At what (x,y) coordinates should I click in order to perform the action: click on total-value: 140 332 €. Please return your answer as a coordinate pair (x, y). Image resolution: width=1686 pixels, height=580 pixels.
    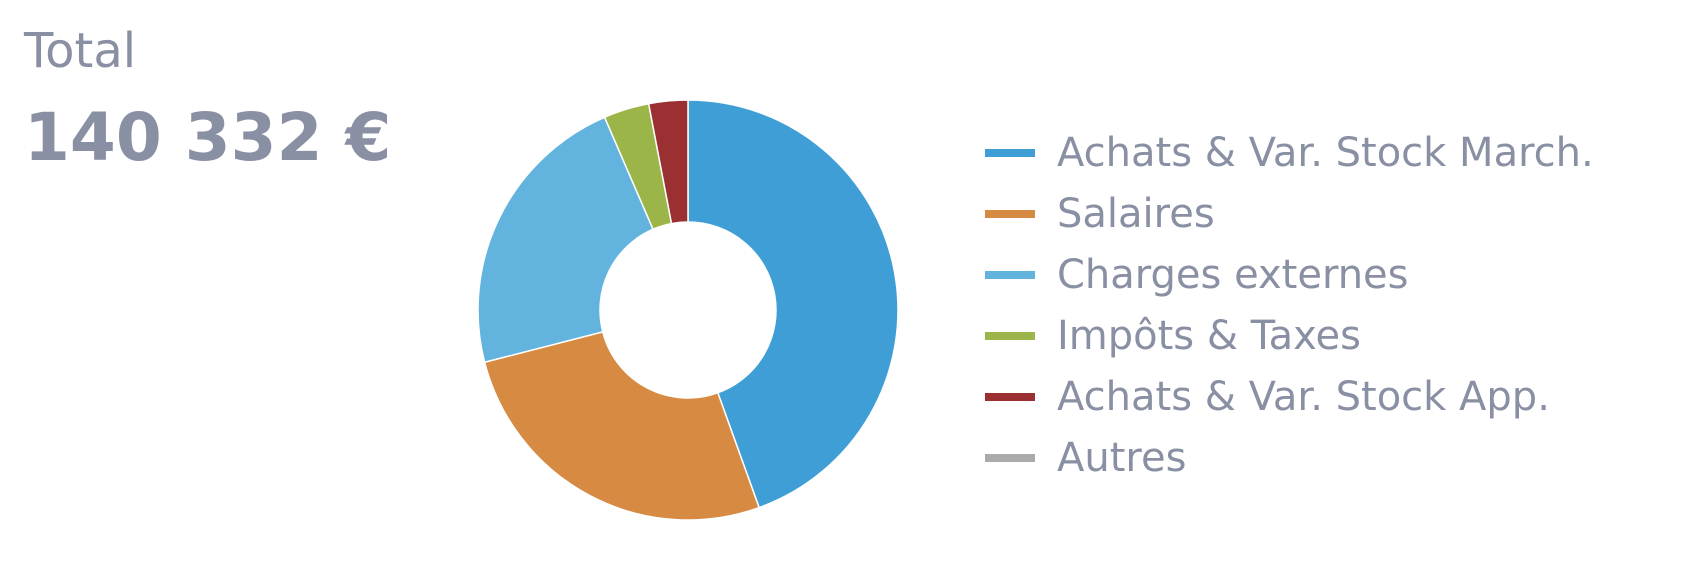
    Looking at the image, I should click on (208, 137).